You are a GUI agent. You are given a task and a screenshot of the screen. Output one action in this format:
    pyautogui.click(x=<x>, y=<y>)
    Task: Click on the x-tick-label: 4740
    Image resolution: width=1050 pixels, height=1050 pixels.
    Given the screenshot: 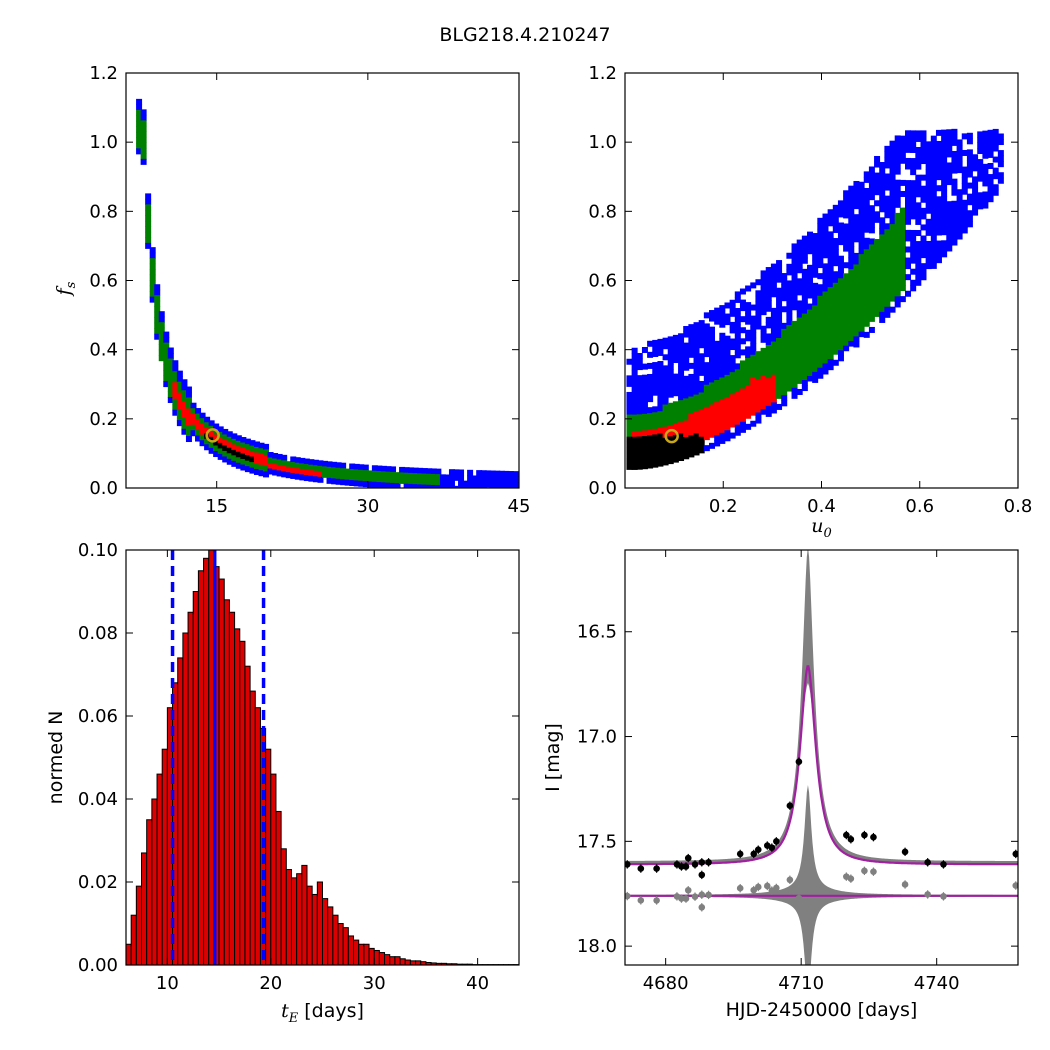 What is the action you would take?
    pyautogui.click(x=937, y=983)
    